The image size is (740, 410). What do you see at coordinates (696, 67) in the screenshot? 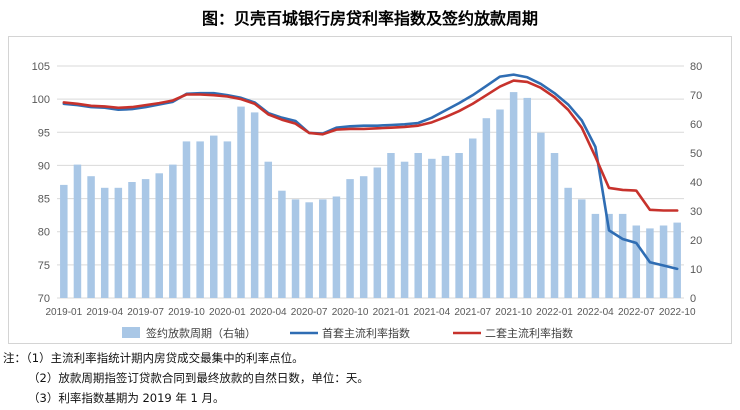
I see `y-right-tick-label: 80` at bounding box center [696, 67].